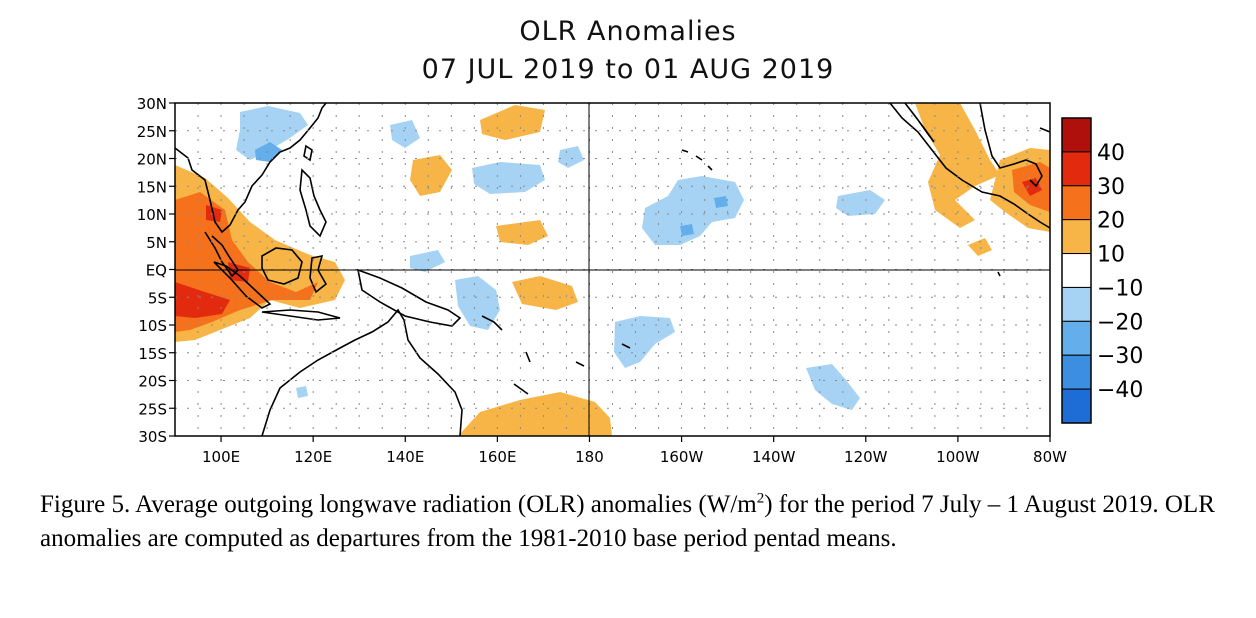 The height and width of the screenshot is (618, 1256). I want to click on asia-coastline, so click(251, 168).